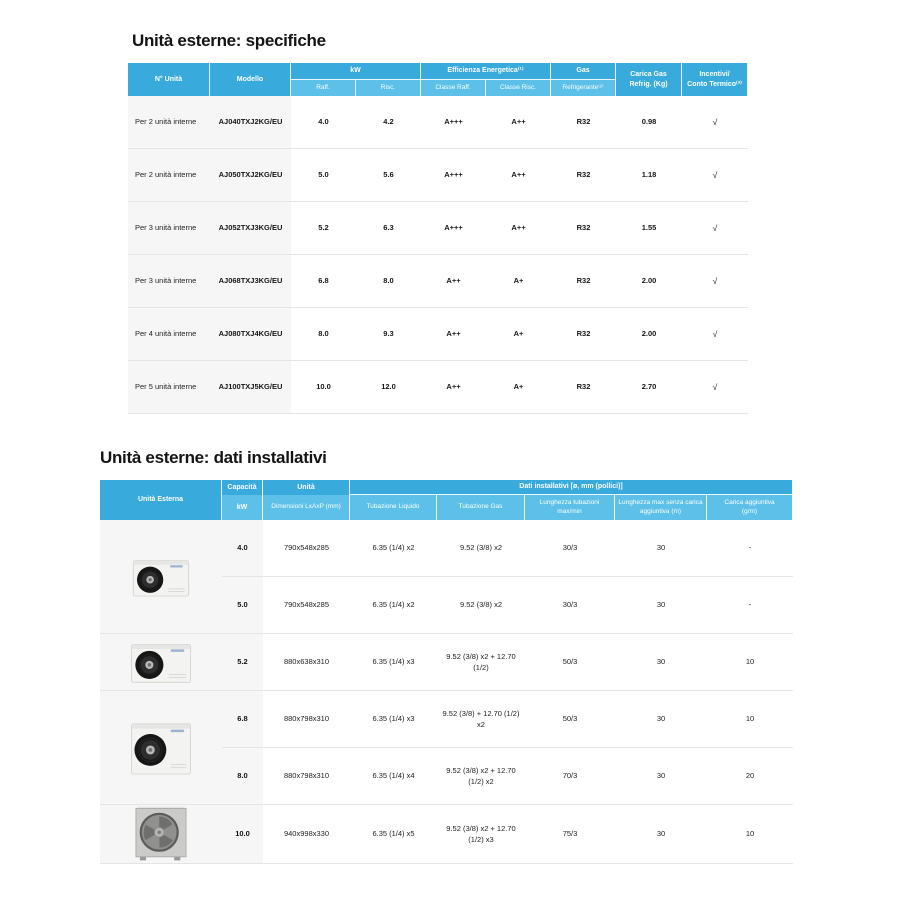 This screenshot has width=900, height=900. Describe the element at coordinates (250, 175) in the screenshot. I see `modello-value: AJ050TXJ2KG/EU` at that location.